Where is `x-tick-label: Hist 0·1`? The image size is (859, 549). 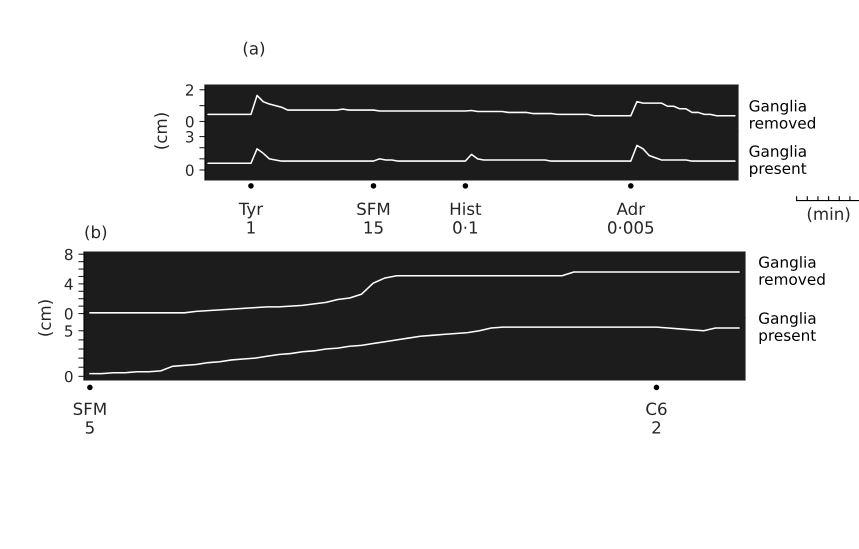 x-tick-label: Hist 0·1 is located at coordinates (466, 218).